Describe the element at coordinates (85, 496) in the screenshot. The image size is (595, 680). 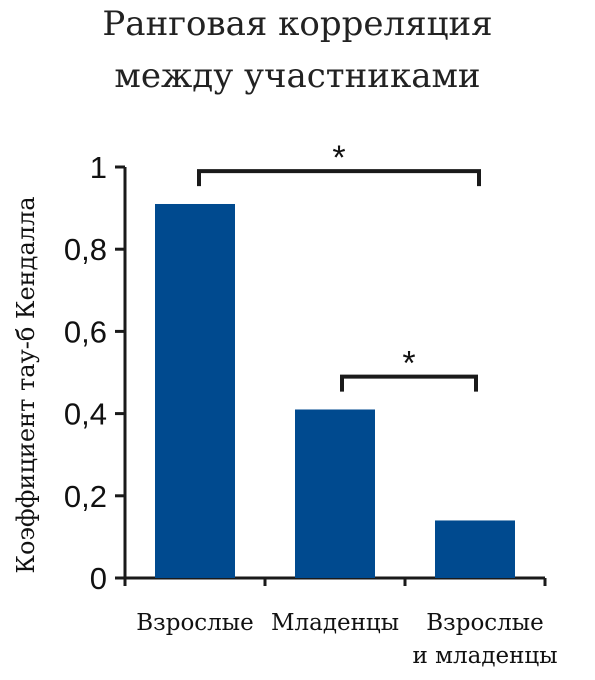
I see `y-tick-label: 0,2` at that location.